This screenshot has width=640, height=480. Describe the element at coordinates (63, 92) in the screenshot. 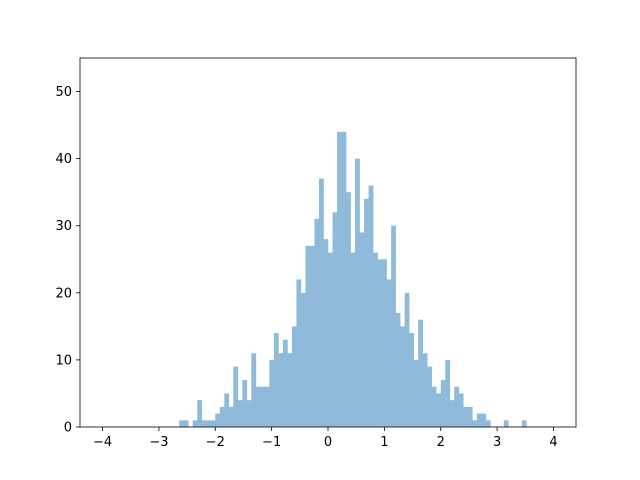

I see `y-tick-label: 50` at that location.